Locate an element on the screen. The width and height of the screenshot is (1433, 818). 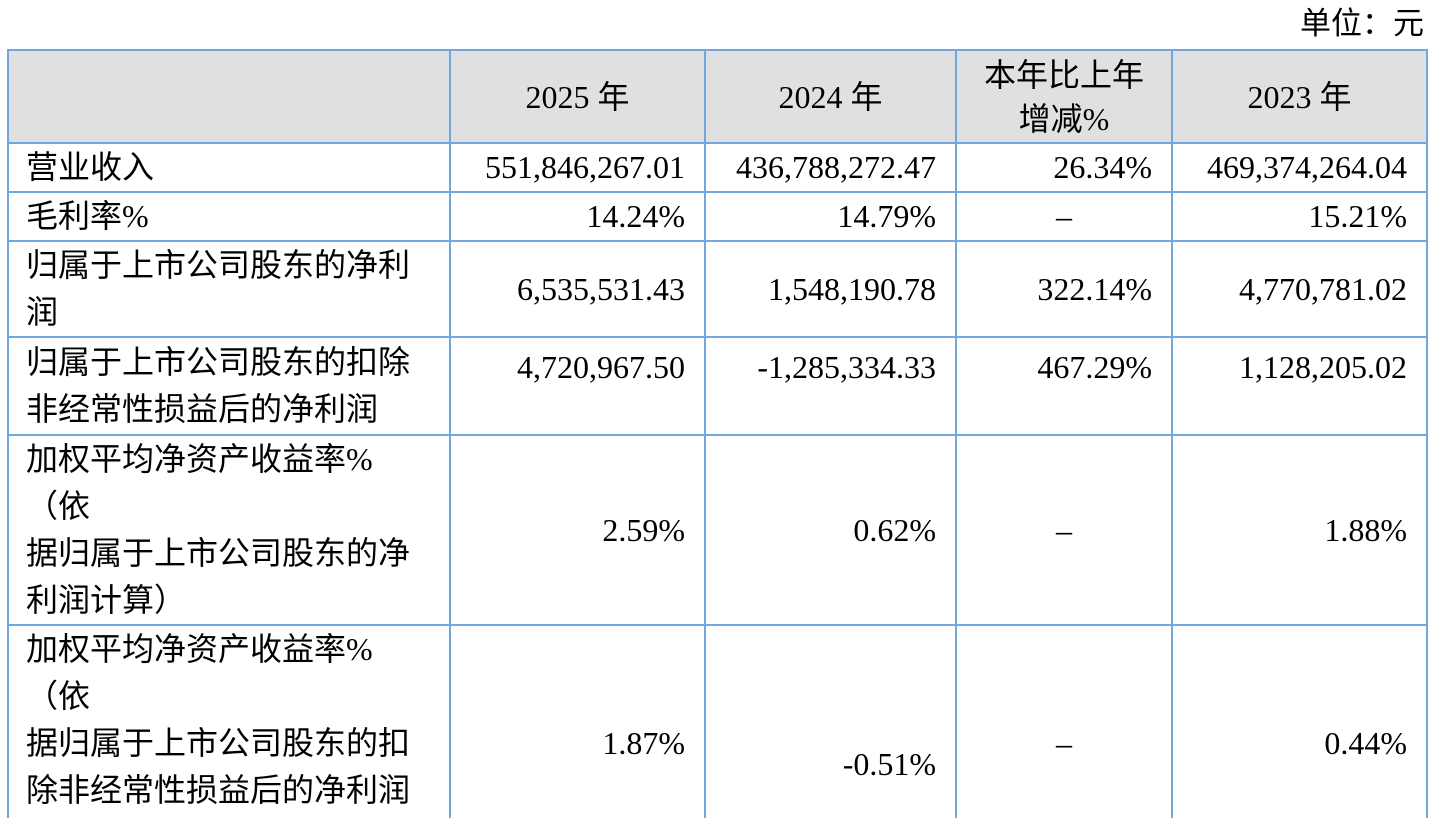
cell-change: 467.29% is located at coordinates (1064, 386).